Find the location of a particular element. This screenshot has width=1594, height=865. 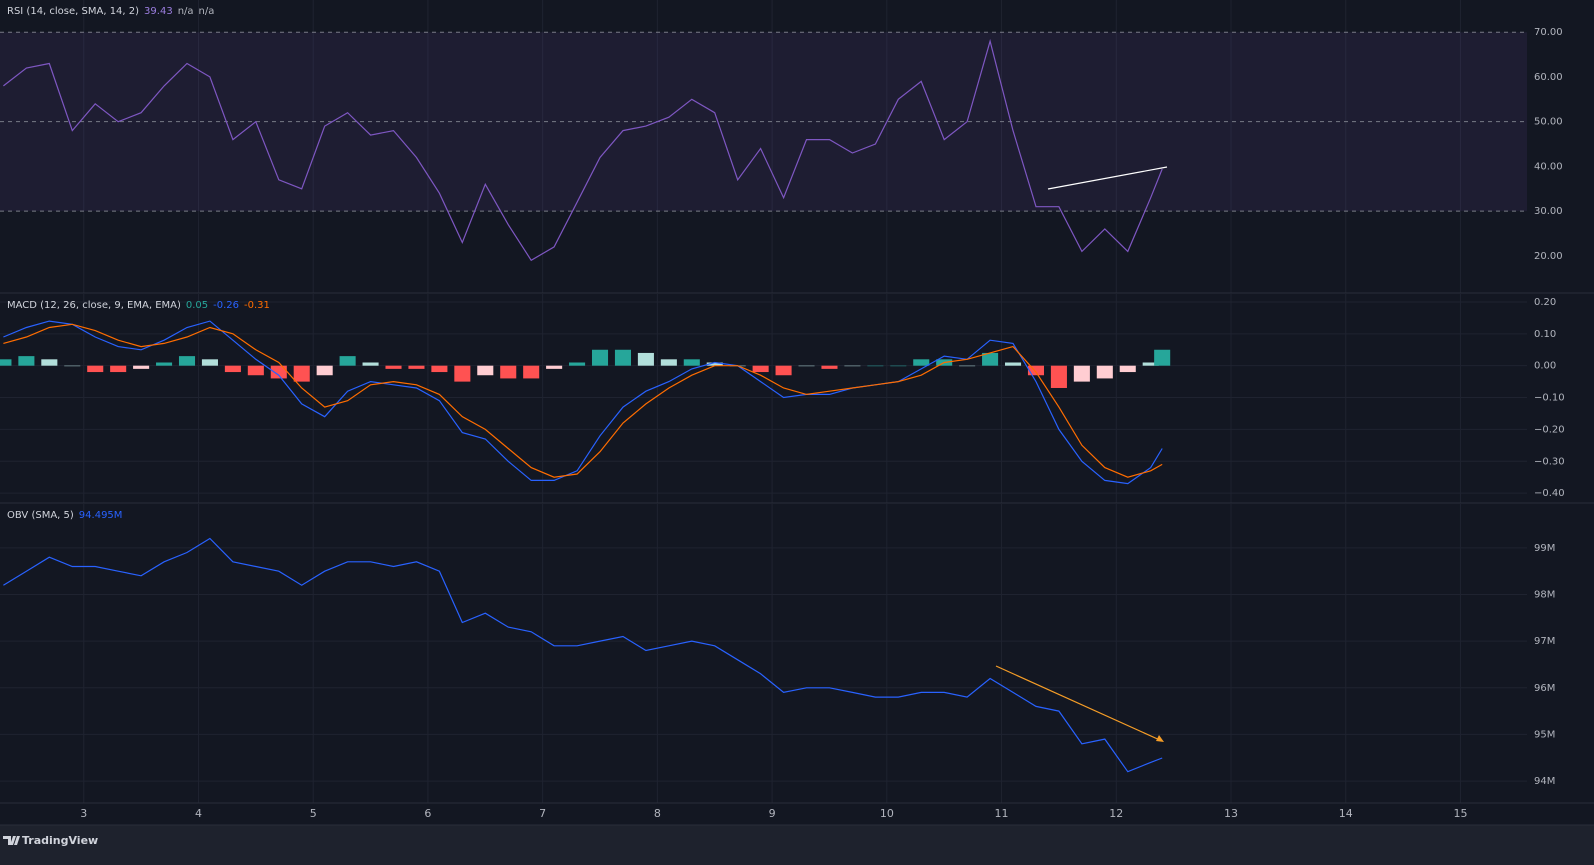

legend-value: -0.26 is located at coordinates (226, 305).